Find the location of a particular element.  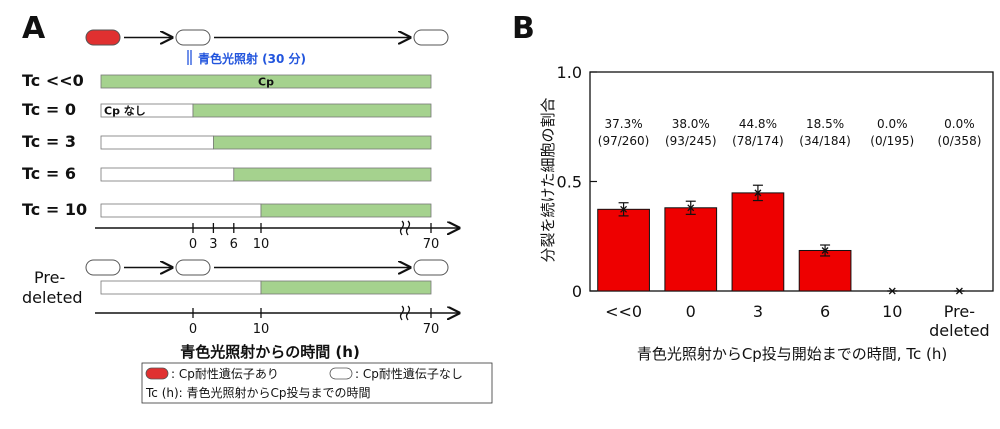

count-label: (97/260) is located at coordinates (624, 141).